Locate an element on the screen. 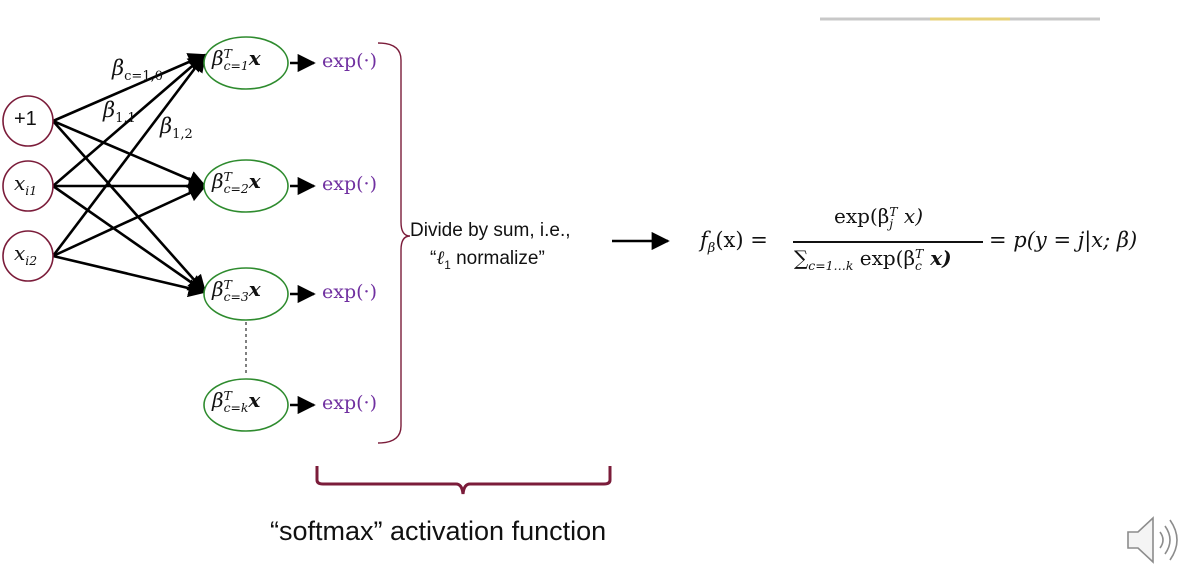 The image size is (1184, 571). weight-label-1-2: β1,2 is located at coordinates (176, 128).